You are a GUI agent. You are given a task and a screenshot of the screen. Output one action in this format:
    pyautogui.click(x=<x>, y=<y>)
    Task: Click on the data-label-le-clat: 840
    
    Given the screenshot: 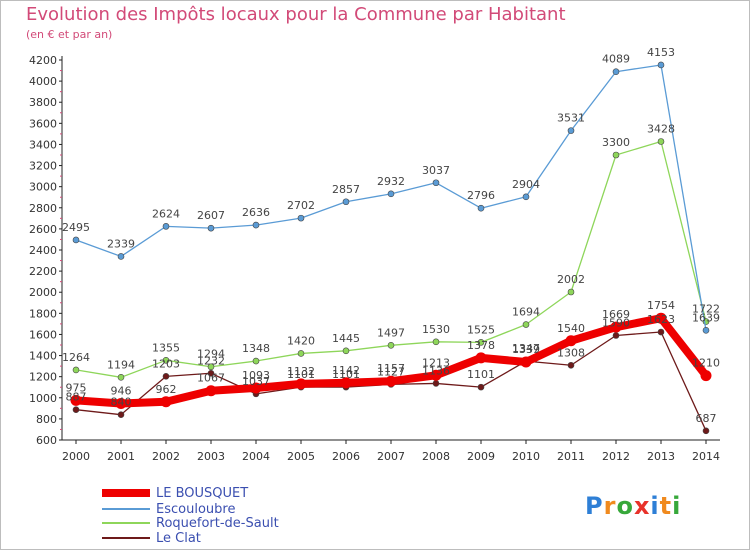 What is the action you would take?
    pyautogui.click(x=121, y=402)
    